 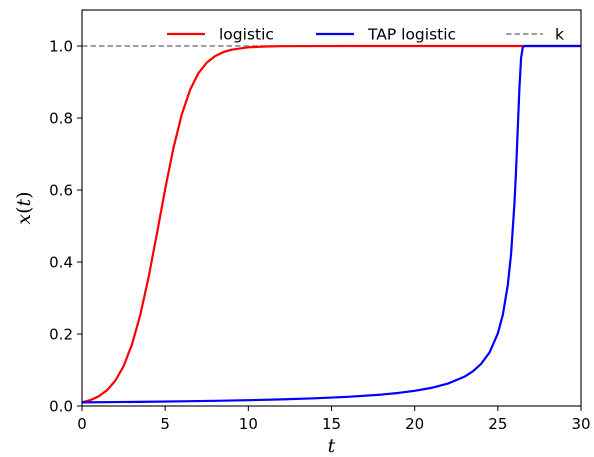 What do you see at coordinates (365, 35) in the screenshot?
I see `legend: logistic TAP logistic k` at bounding box center [365, 35].